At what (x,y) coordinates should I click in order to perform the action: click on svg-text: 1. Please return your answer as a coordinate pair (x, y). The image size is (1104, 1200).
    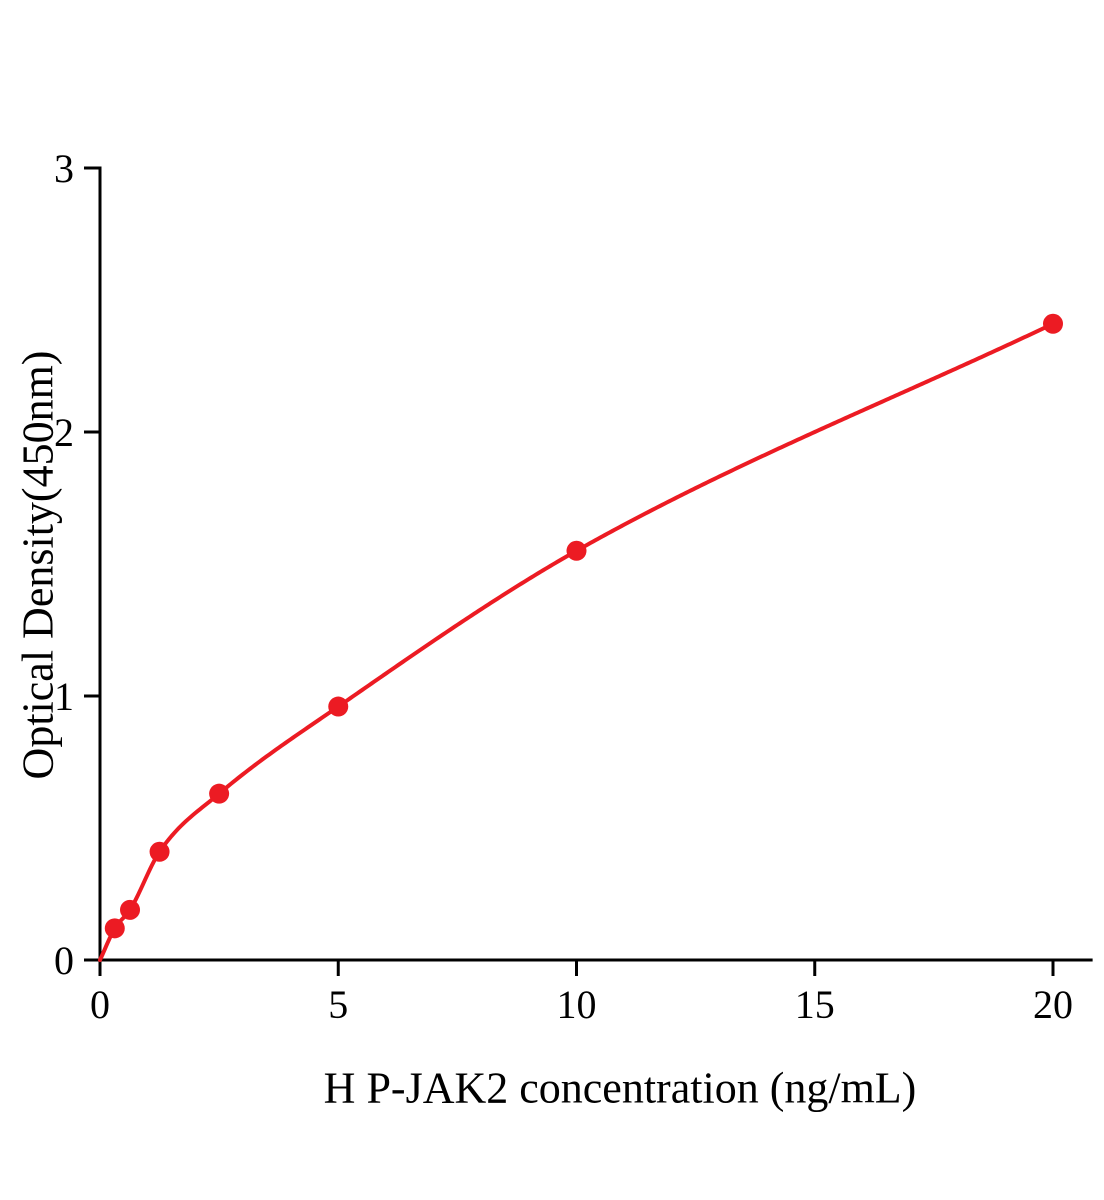
    Looking at the image, I should click on (64, 696).